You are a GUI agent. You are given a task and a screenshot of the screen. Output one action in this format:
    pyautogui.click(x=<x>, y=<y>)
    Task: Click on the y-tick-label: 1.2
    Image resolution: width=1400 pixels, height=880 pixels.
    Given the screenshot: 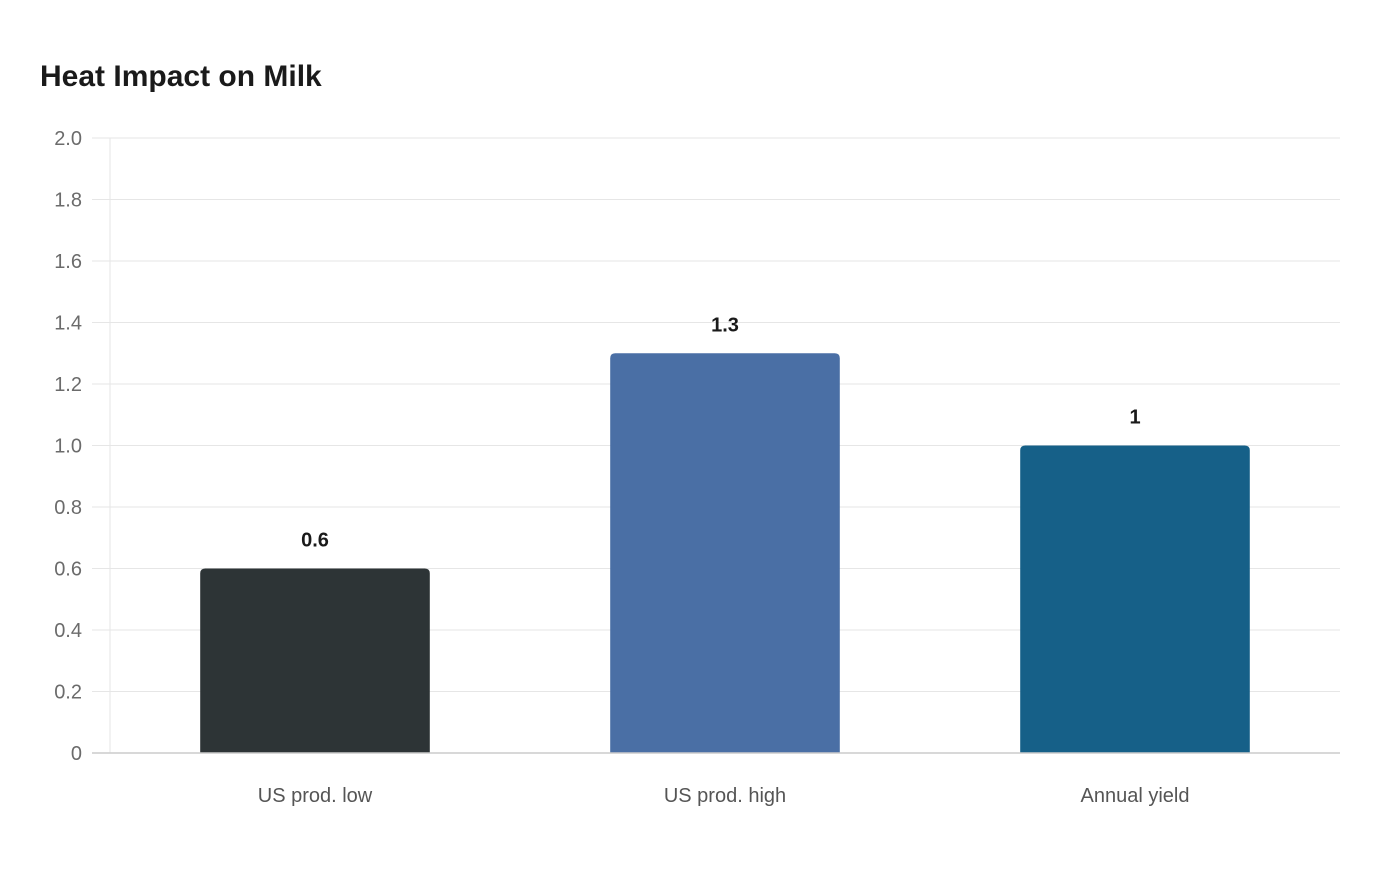 What is the action you would take?
    pyautogui.click(x=68, y=385)
    